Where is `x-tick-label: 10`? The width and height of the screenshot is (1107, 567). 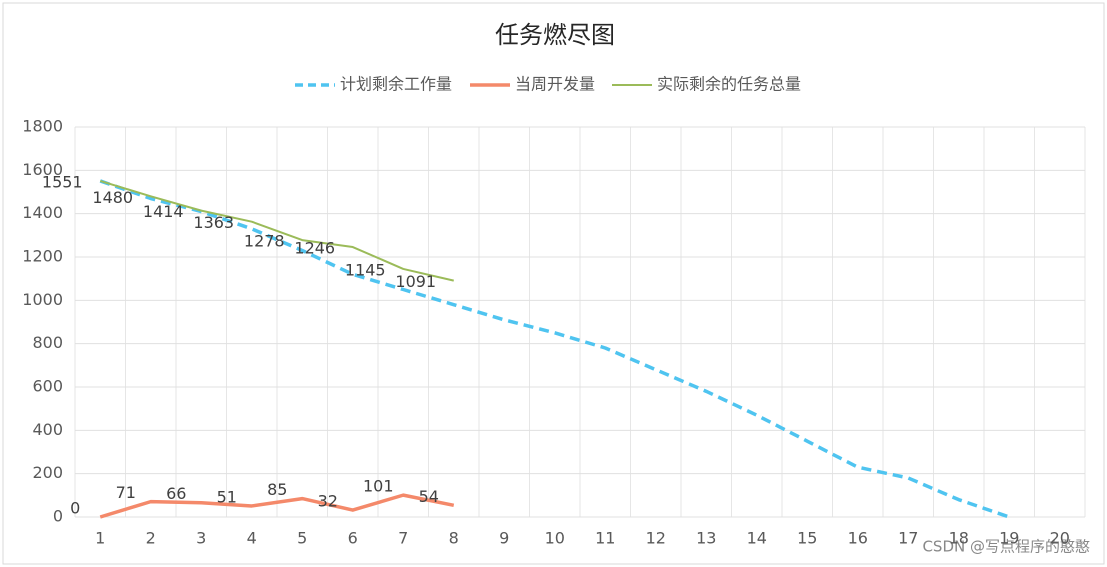 x-tick-label: 10 is located at coordinates (555, 538).